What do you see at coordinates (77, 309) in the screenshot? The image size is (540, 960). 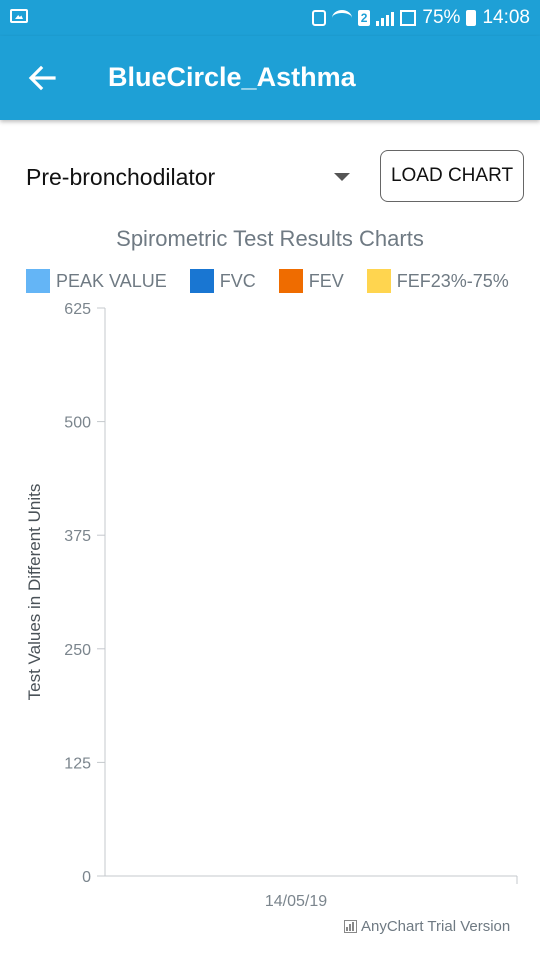 I see `y-tick-label: 625` at bounding box center [77, 309].